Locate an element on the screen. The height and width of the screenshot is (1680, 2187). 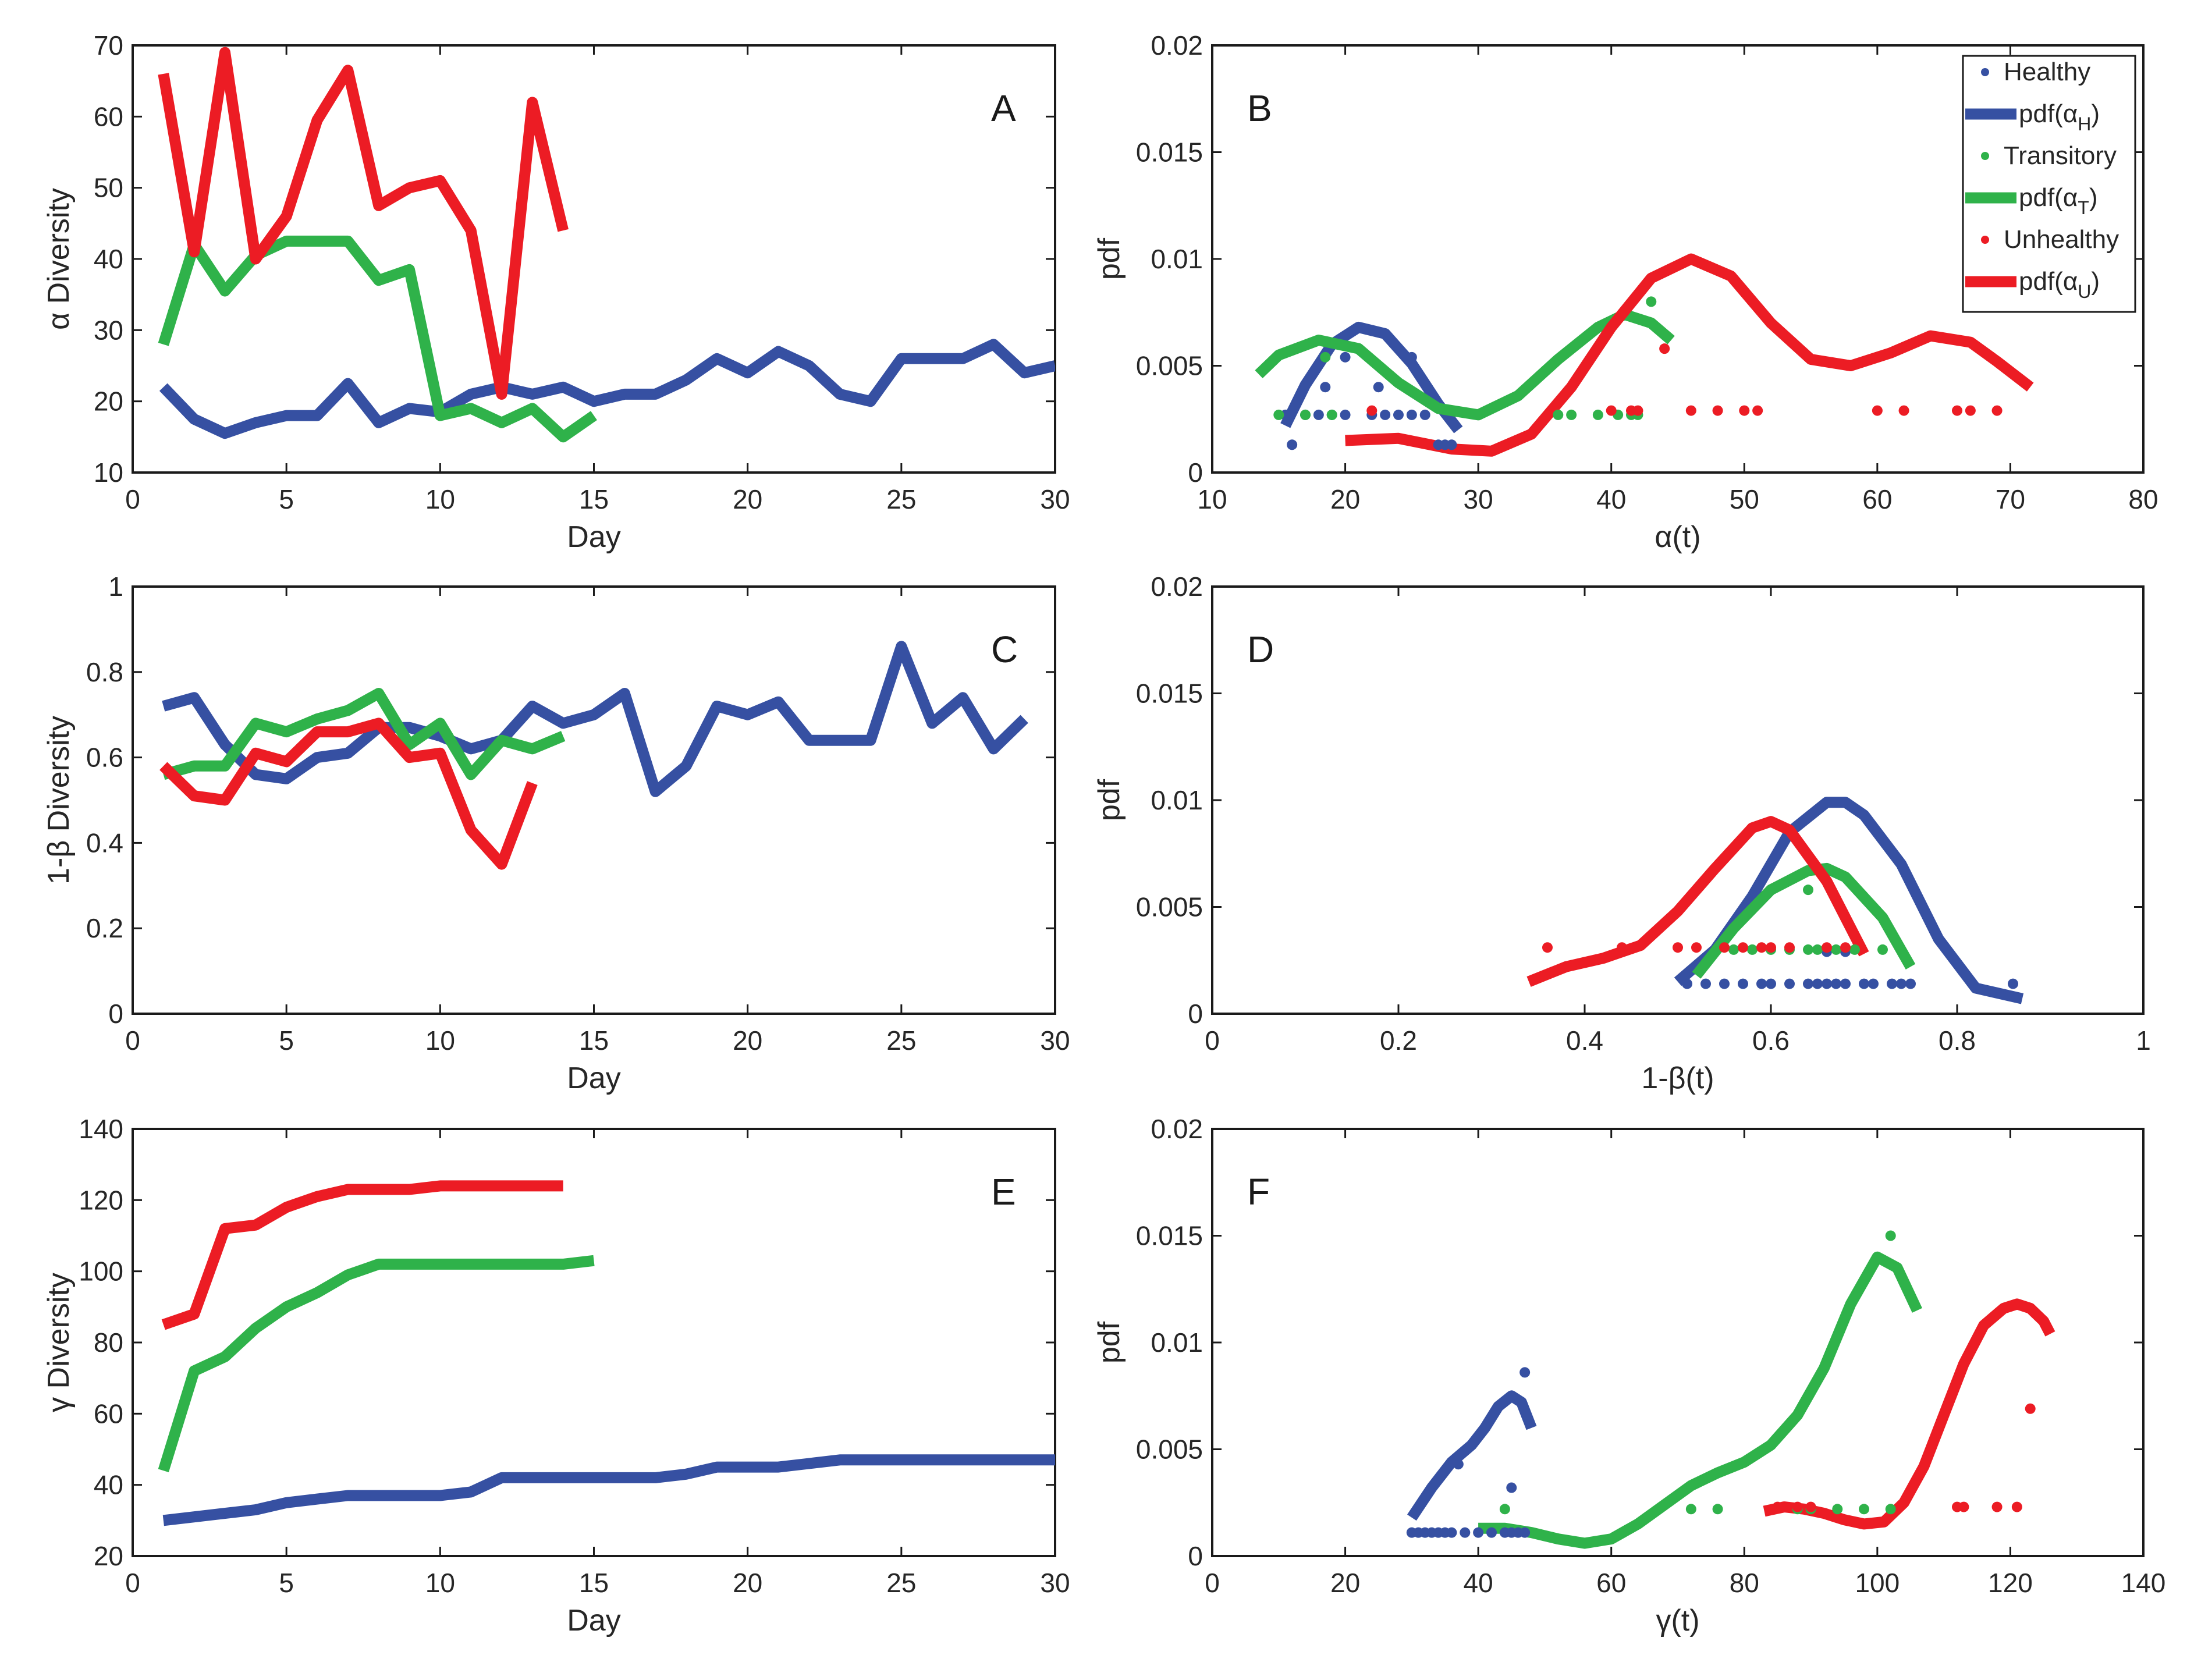
x-tick-label: 0.8 is located at coordinates (1957, 1040).